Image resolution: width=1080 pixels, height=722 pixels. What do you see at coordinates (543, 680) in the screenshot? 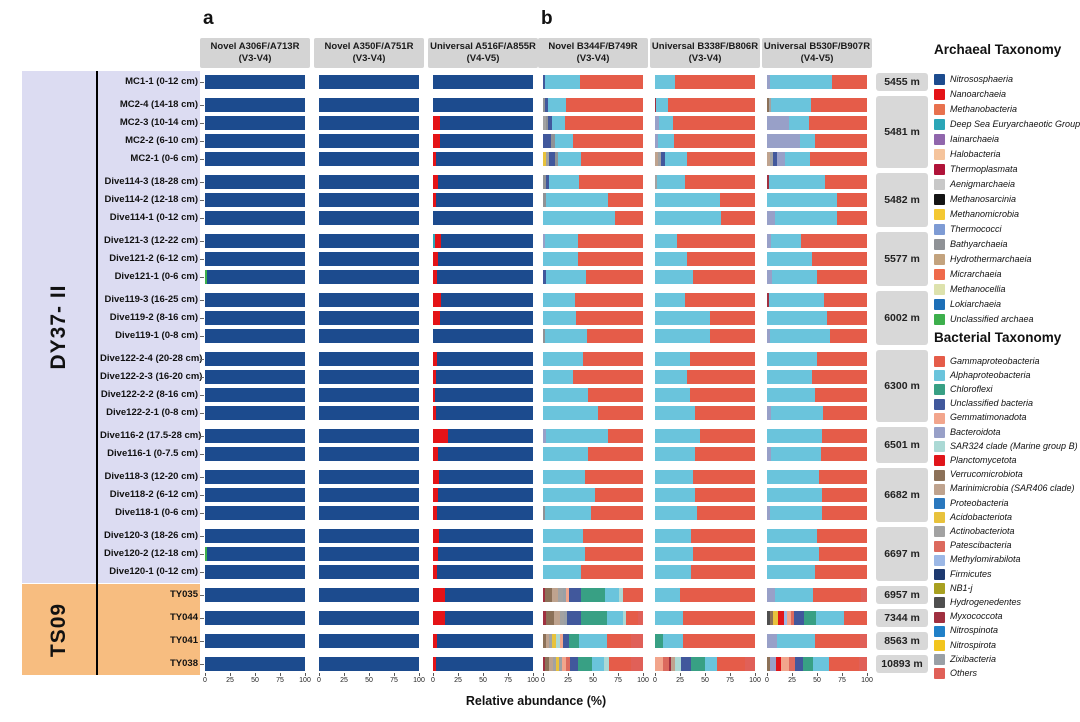
I see `axis-tick-label: 0` at bounding box center [543, 680].